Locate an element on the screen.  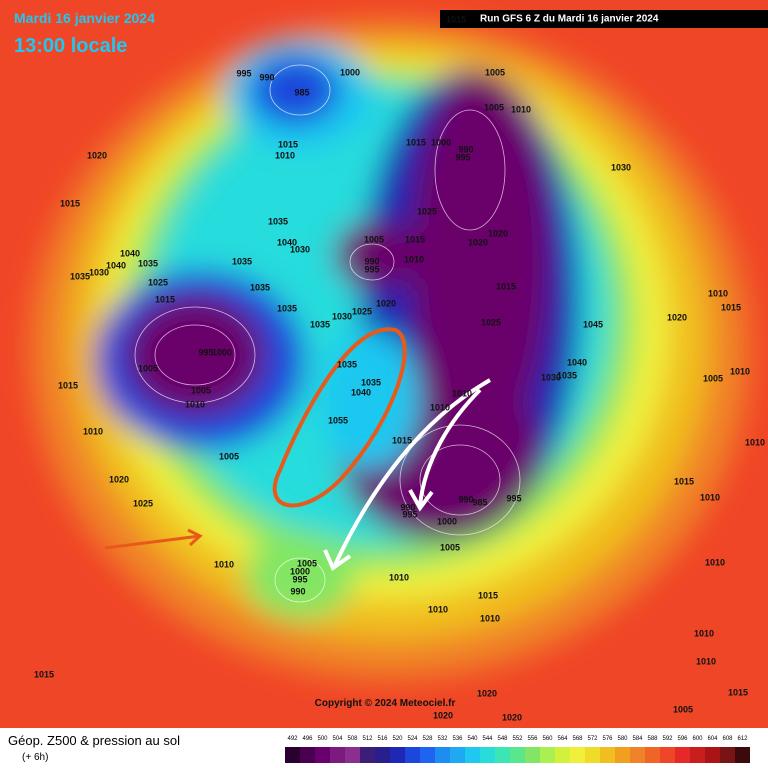
scale-label: 516 is located at coordinates (382, 739).